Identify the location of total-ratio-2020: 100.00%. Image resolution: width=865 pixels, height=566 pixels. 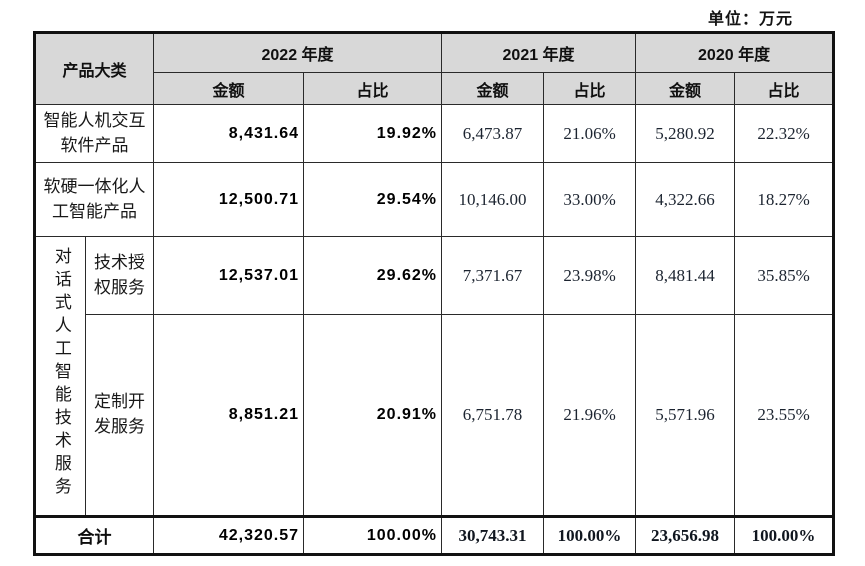
(784, 535).